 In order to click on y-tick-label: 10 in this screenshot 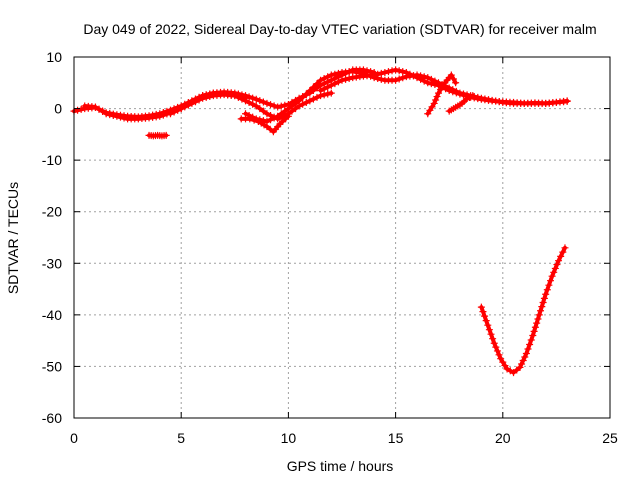, I will do `click(54, 57)`.